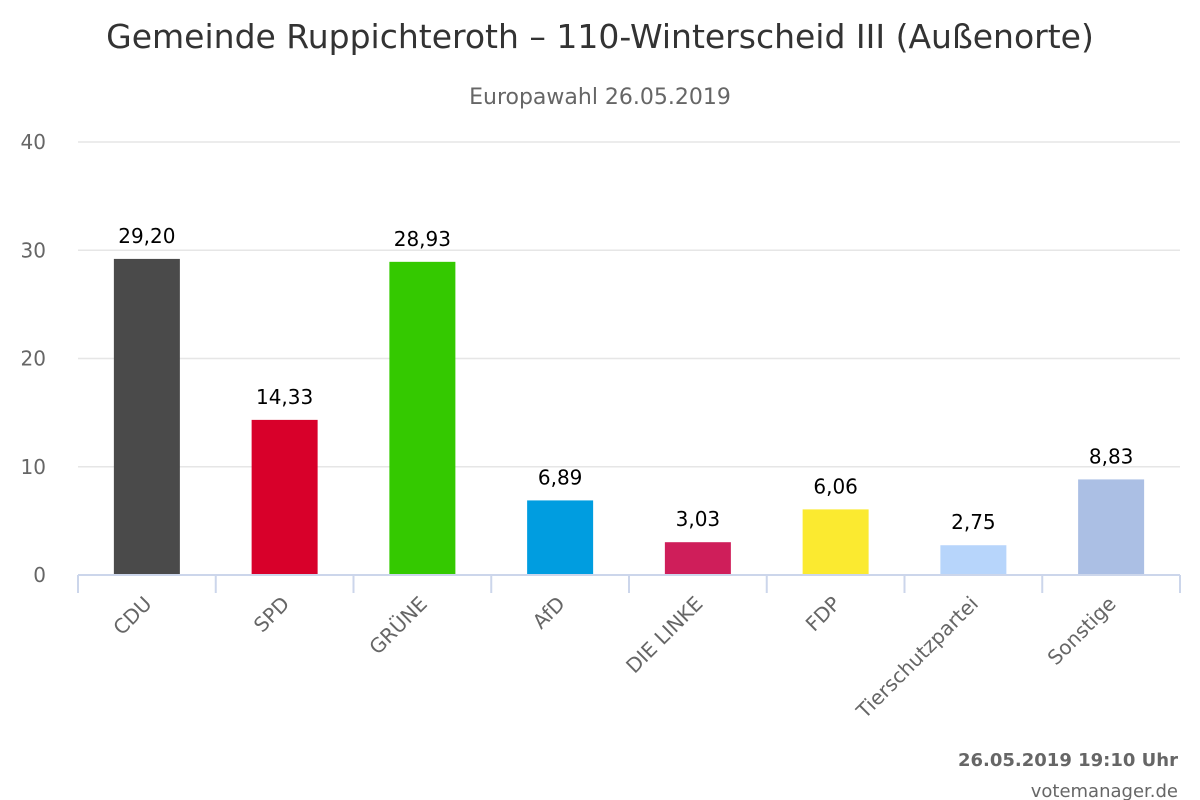 The image size is (1200, 800). I want to click on data-label: 6,89, so click(560, 477).